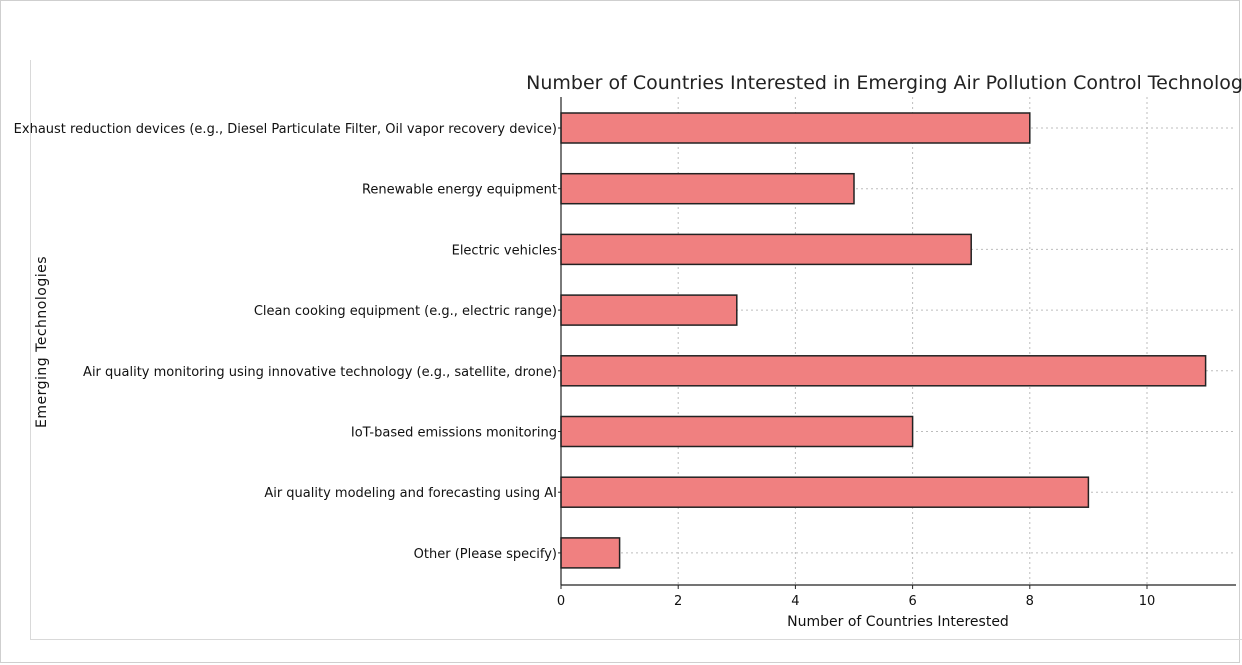 Image resolution: width=1242 pixels, height=665 pixels. What do you see at coordinates (454, 433) in the screenshot?
I see `category-label: IoT-based emissions monitoring` at bounding box center [454, 433].